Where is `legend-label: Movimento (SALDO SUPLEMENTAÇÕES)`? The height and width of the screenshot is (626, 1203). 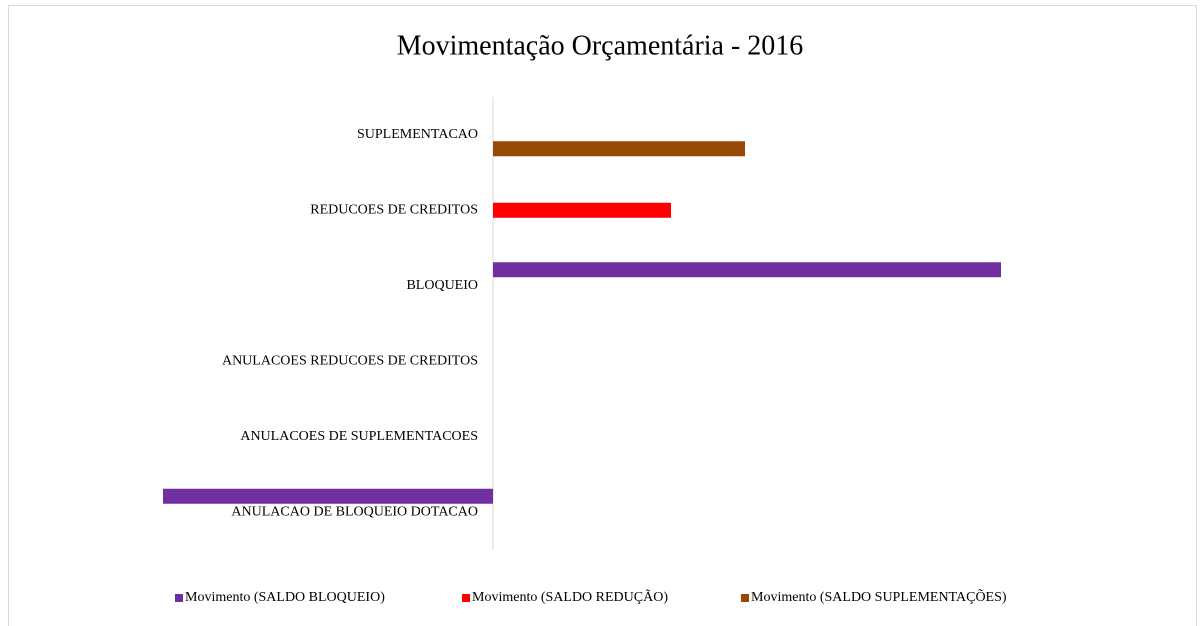
legend-label: Movimento (SALDO SUPLEMENTAÇÕES) is located at coordinates (879, 596).